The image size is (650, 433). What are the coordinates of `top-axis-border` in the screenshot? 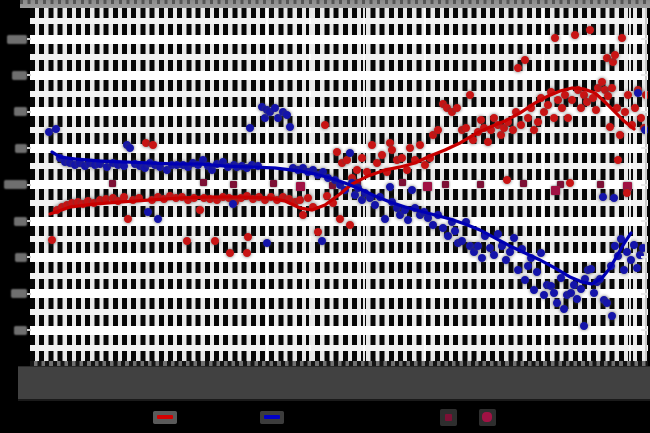 It's located at (335, 4).